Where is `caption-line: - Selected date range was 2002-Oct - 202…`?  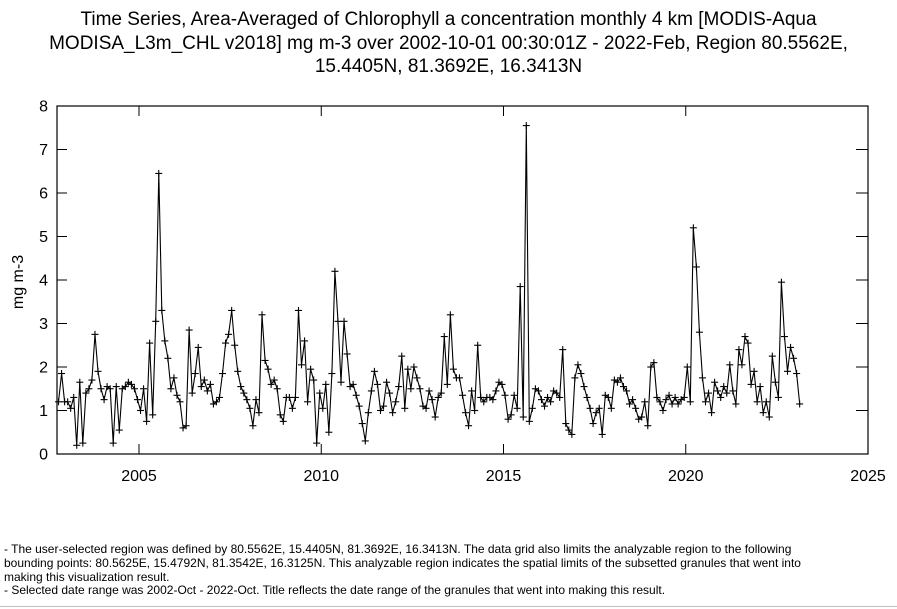
caption-line: - Selected date range was 2002-Oct - 202… is located at coordinates (335, 590).